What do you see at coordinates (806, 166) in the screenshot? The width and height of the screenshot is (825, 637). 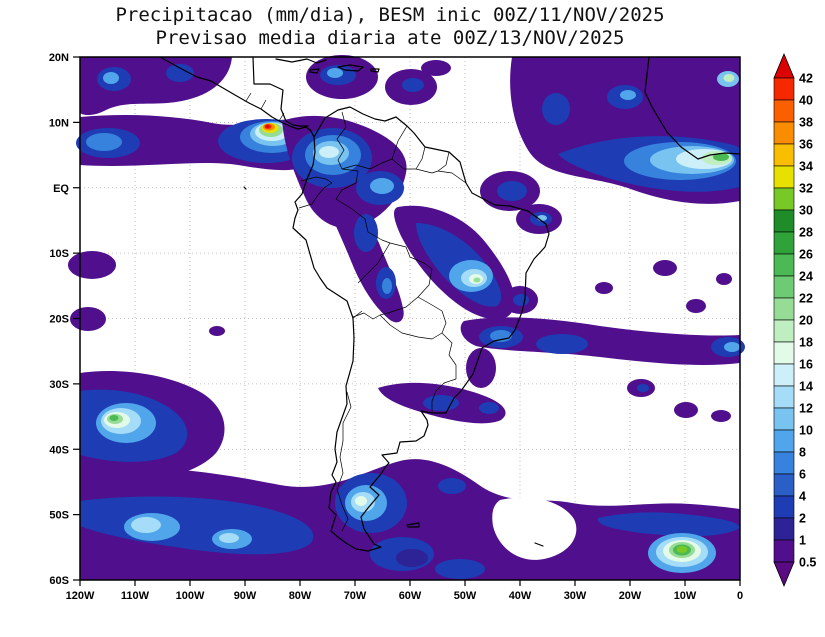 I see `colorbar-label: 34` at bounding box center [806, 166].